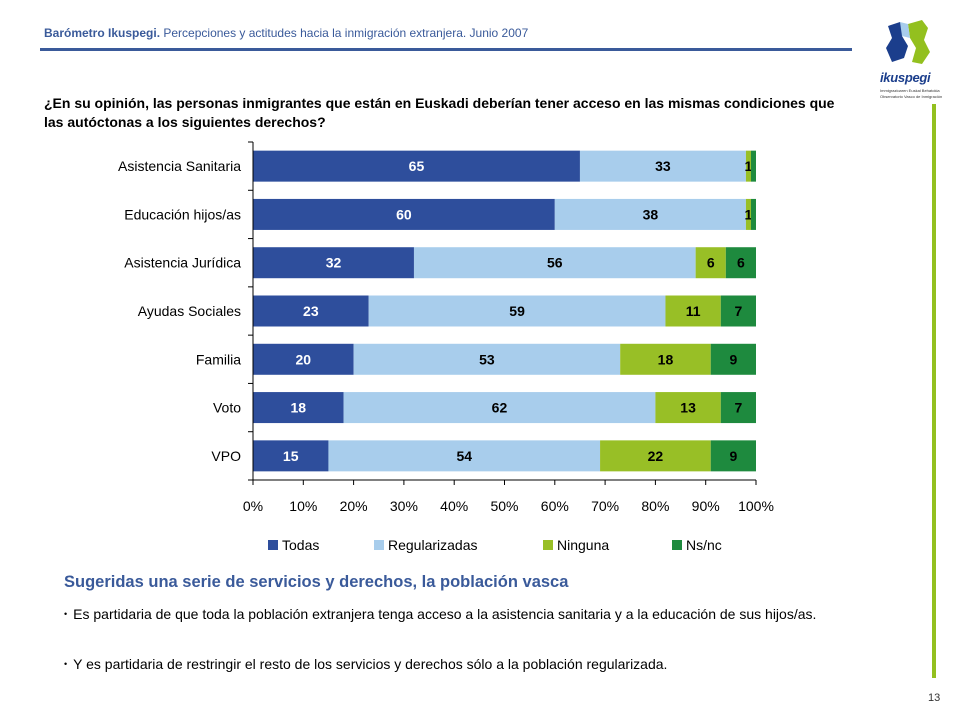  Describe the element at coordinates (605, 506) in the screenshot. I see `x-tick-label: 70%` at that location.